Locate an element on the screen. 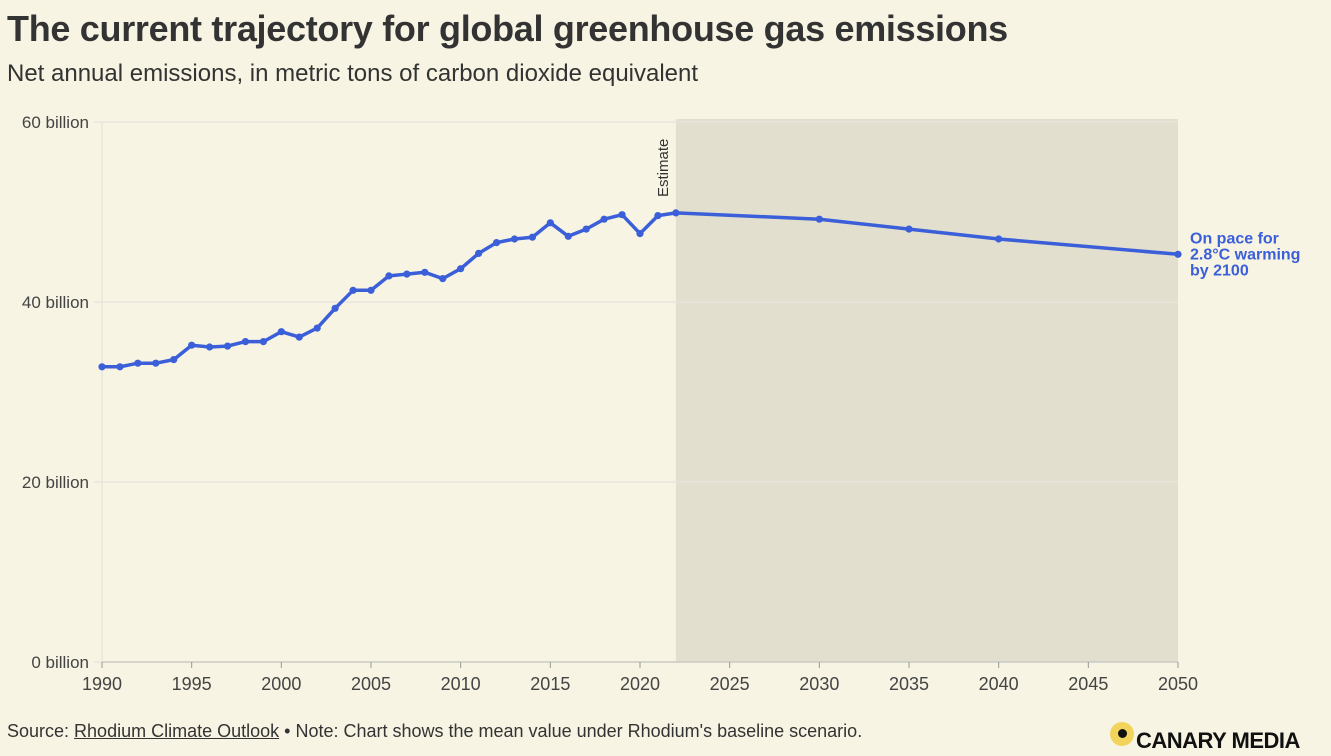 The height and width of the screenshot is (756, 1331). y-tick-label: 60 billion is located at coordinates (55, 122).